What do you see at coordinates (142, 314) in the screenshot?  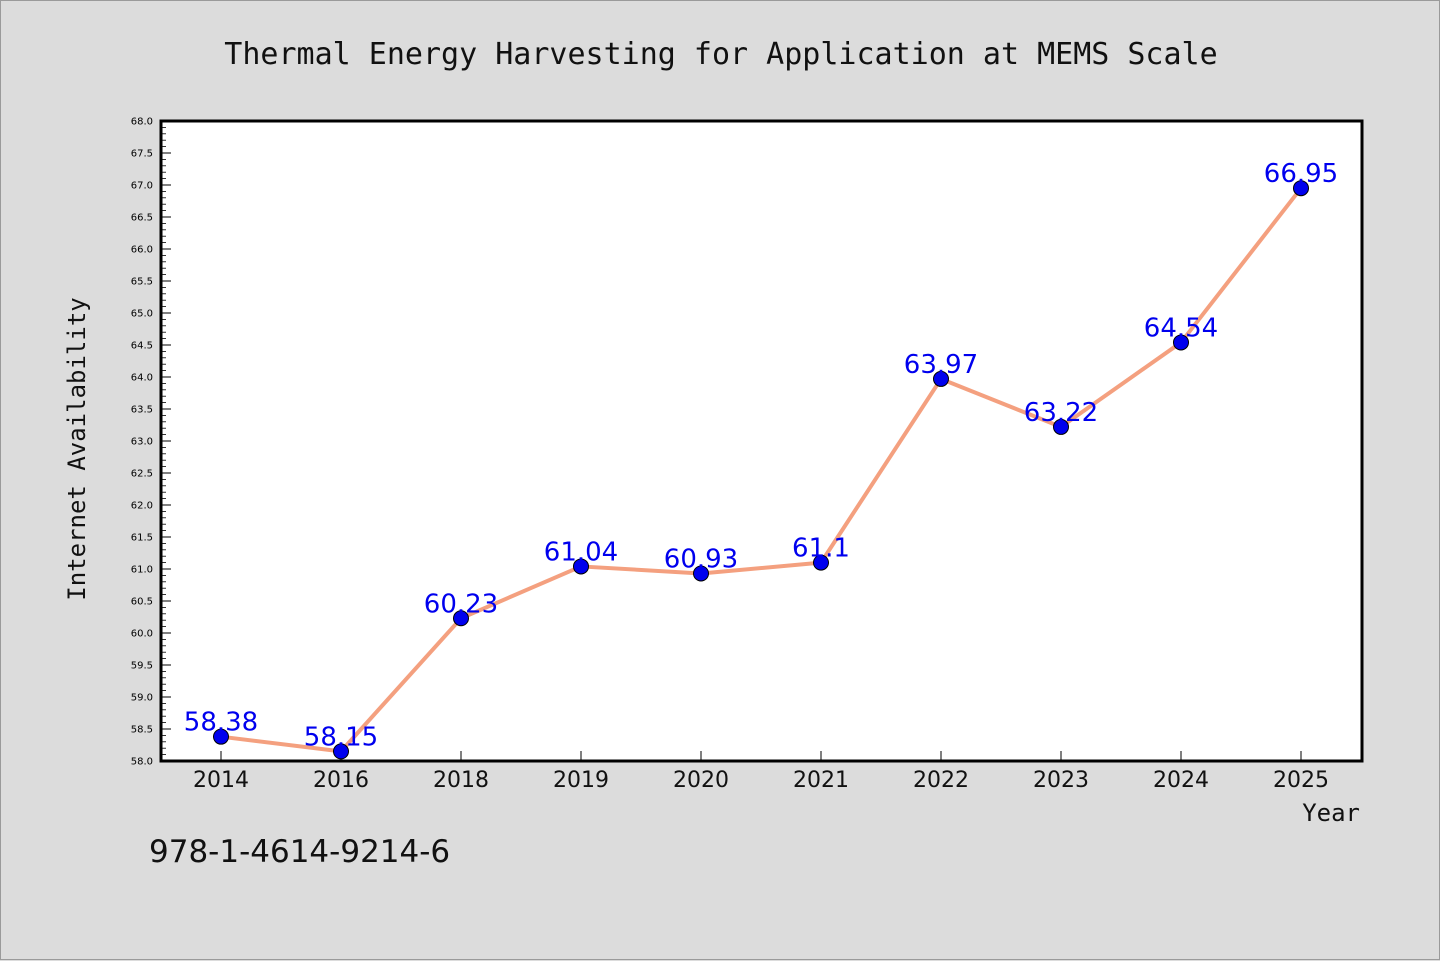 I see `y-tick-label: 65.0` at bounding box center [142, 314].